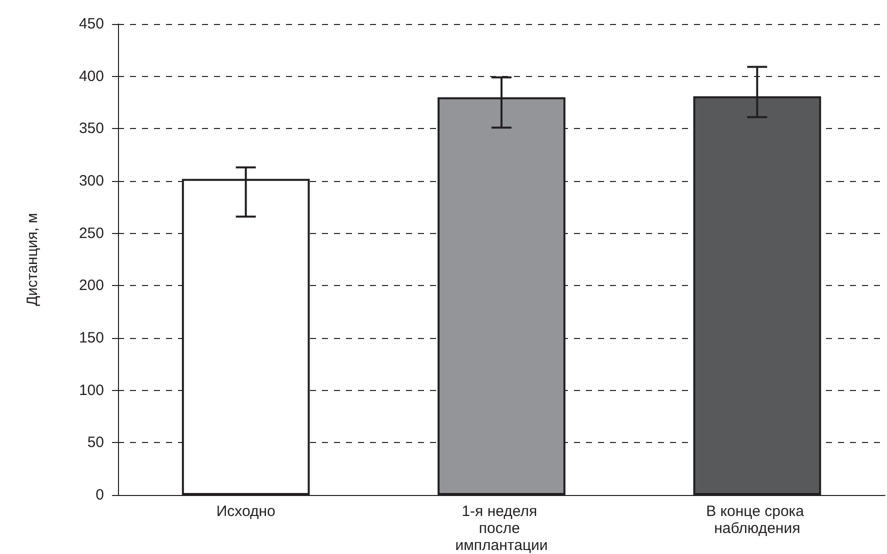 The width and height of the screenshot is (887, 554). What do you see at coordinates (91, 76) in the screenshot?
I see `y-tick-label: 400` at bounding box center [91, 76].